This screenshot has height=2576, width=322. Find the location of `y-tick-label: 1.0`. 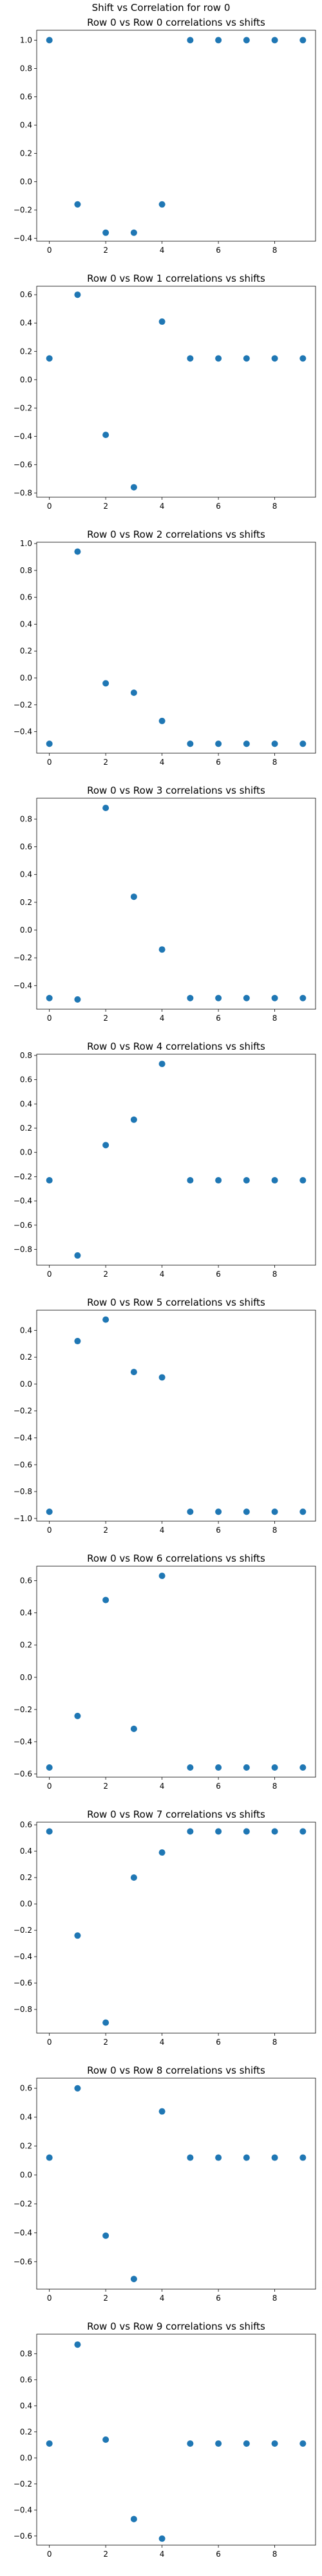

y-tick-label: 1.0 is located at coordinates (26, 39).